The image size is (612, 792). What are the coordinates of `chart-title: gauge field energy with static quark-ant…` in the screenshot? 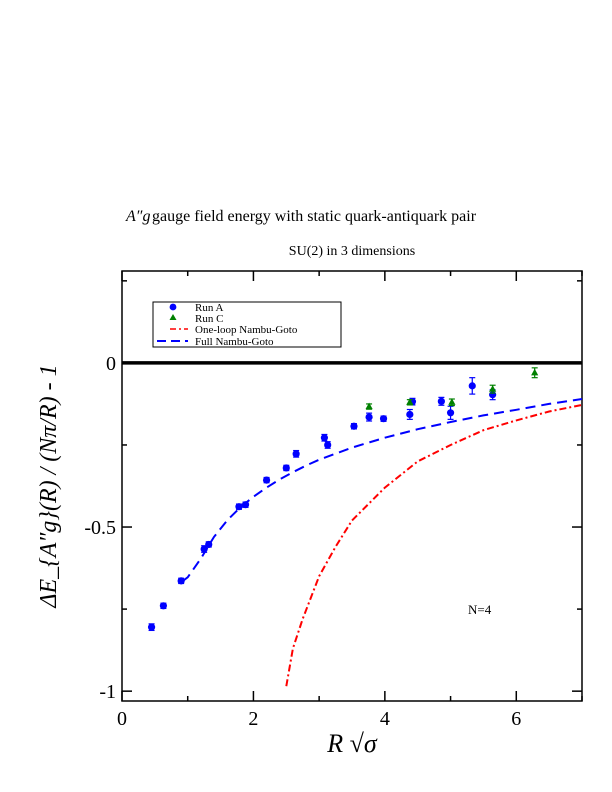 It's located at (314, 216).